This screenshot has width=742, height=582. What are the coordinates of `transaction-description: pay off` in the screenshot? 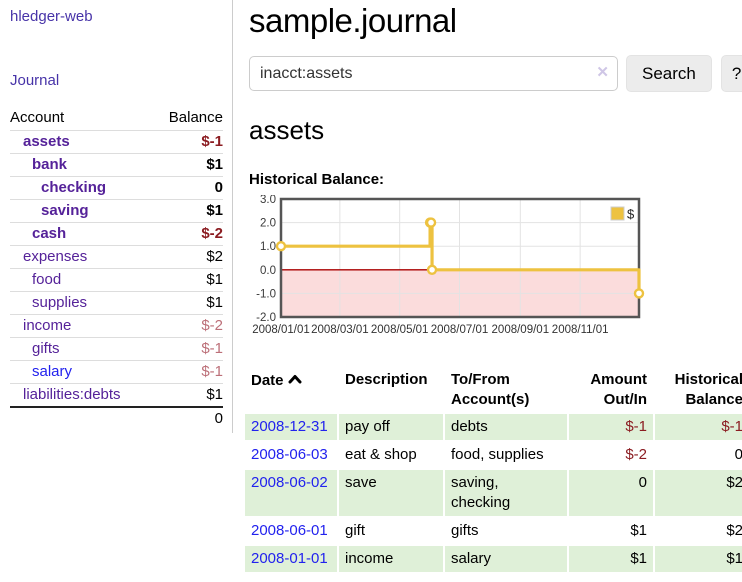 It's located at (391, 427).